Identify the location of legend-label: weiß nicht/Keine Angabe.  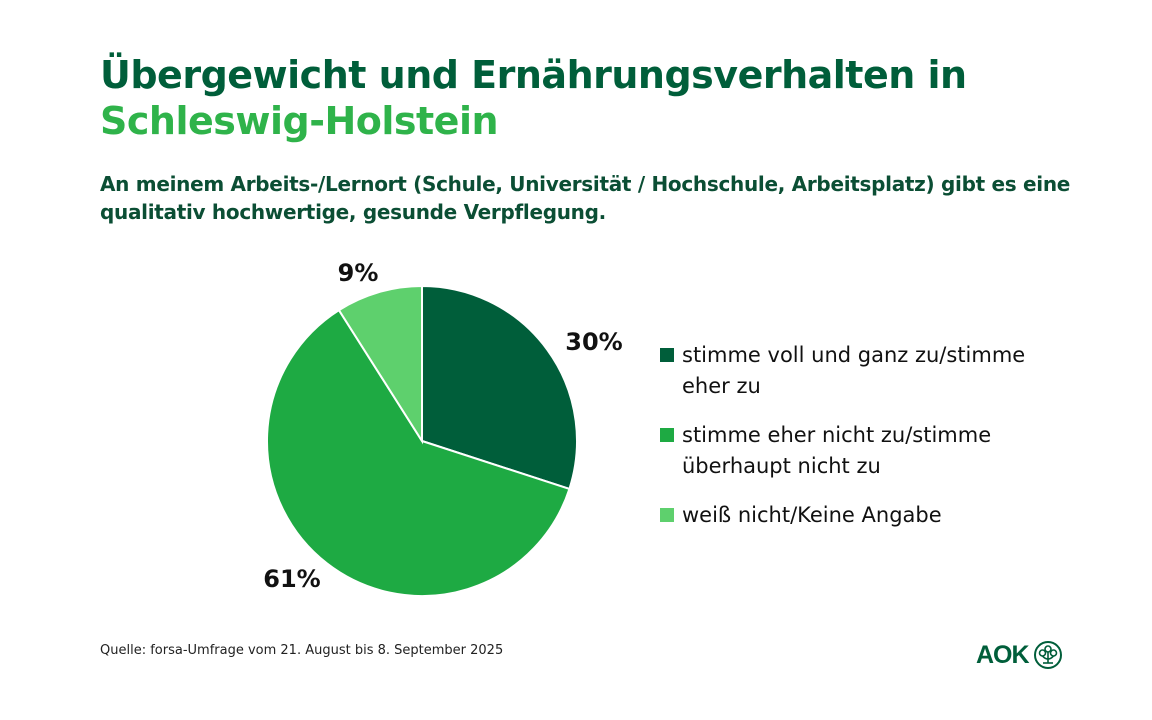
(812, 515).